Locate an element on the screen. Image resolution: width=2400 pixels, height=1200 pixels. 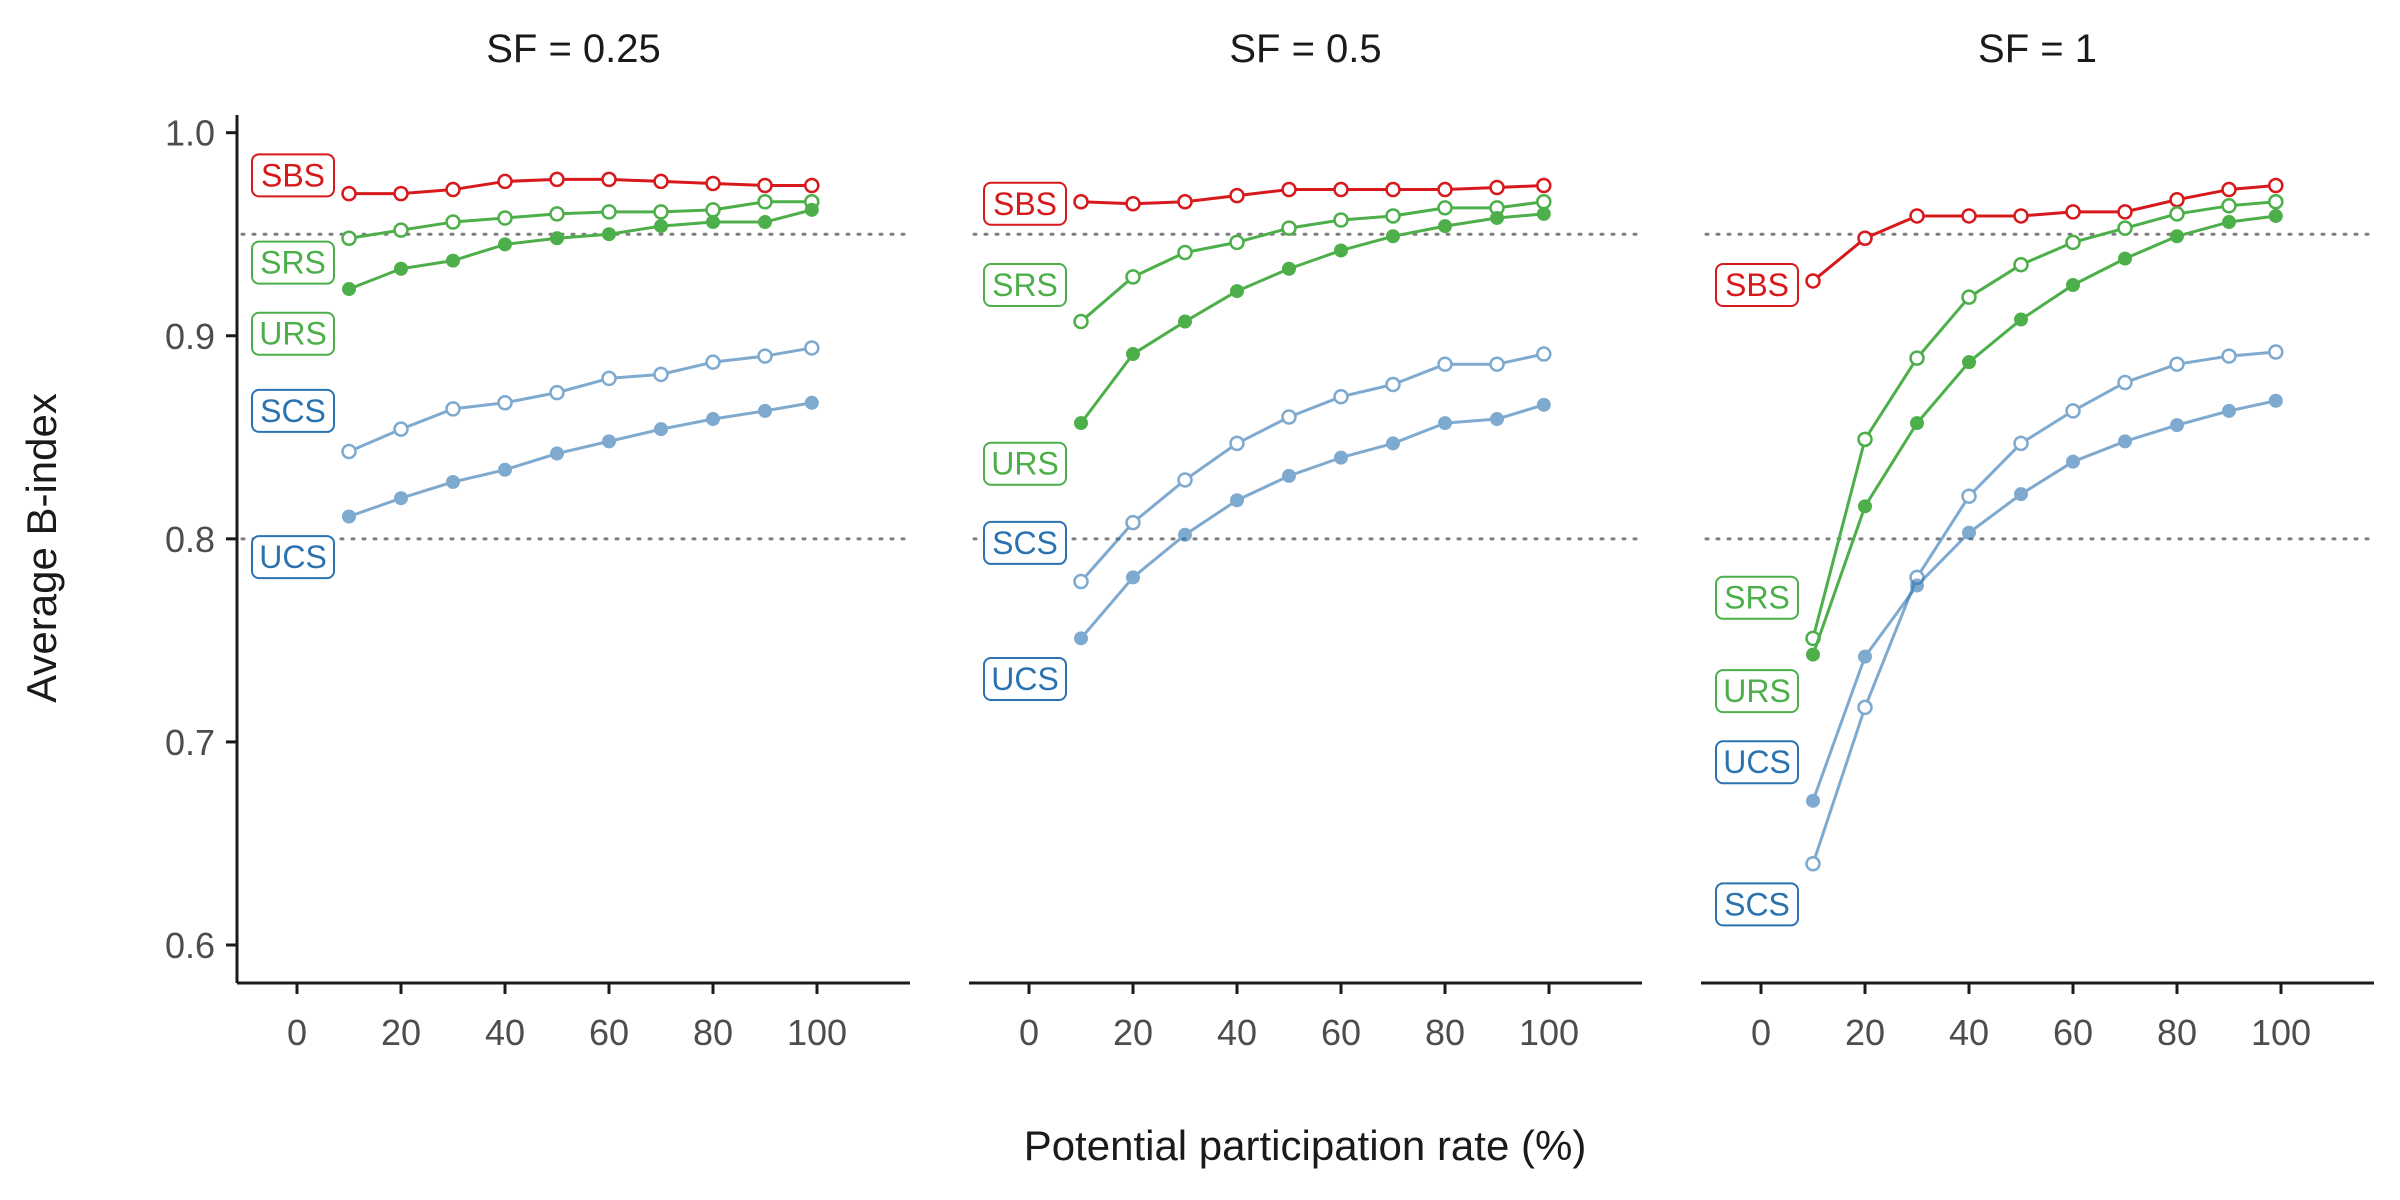
series-label-text: SBS is located at coordinates (1757, 285).